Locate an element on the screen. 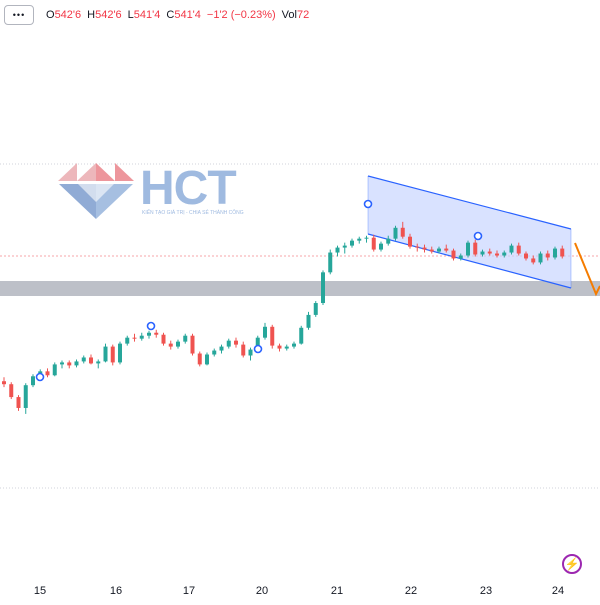 Image resolution: width=600 pixels, height=605 pixels. watermark-brand: HCT is located at coordinates (188, 188).